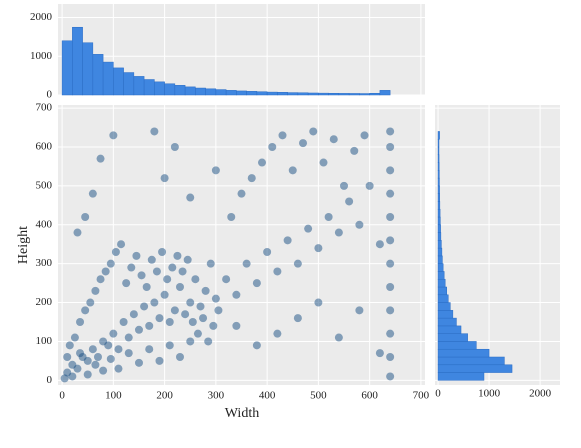 The height and width of the screenshot is (448, 581). What do you see at coordinates (164, 396) in the screenshot?
I see `x-tick-label: 200` at bounding box center [164, 396].